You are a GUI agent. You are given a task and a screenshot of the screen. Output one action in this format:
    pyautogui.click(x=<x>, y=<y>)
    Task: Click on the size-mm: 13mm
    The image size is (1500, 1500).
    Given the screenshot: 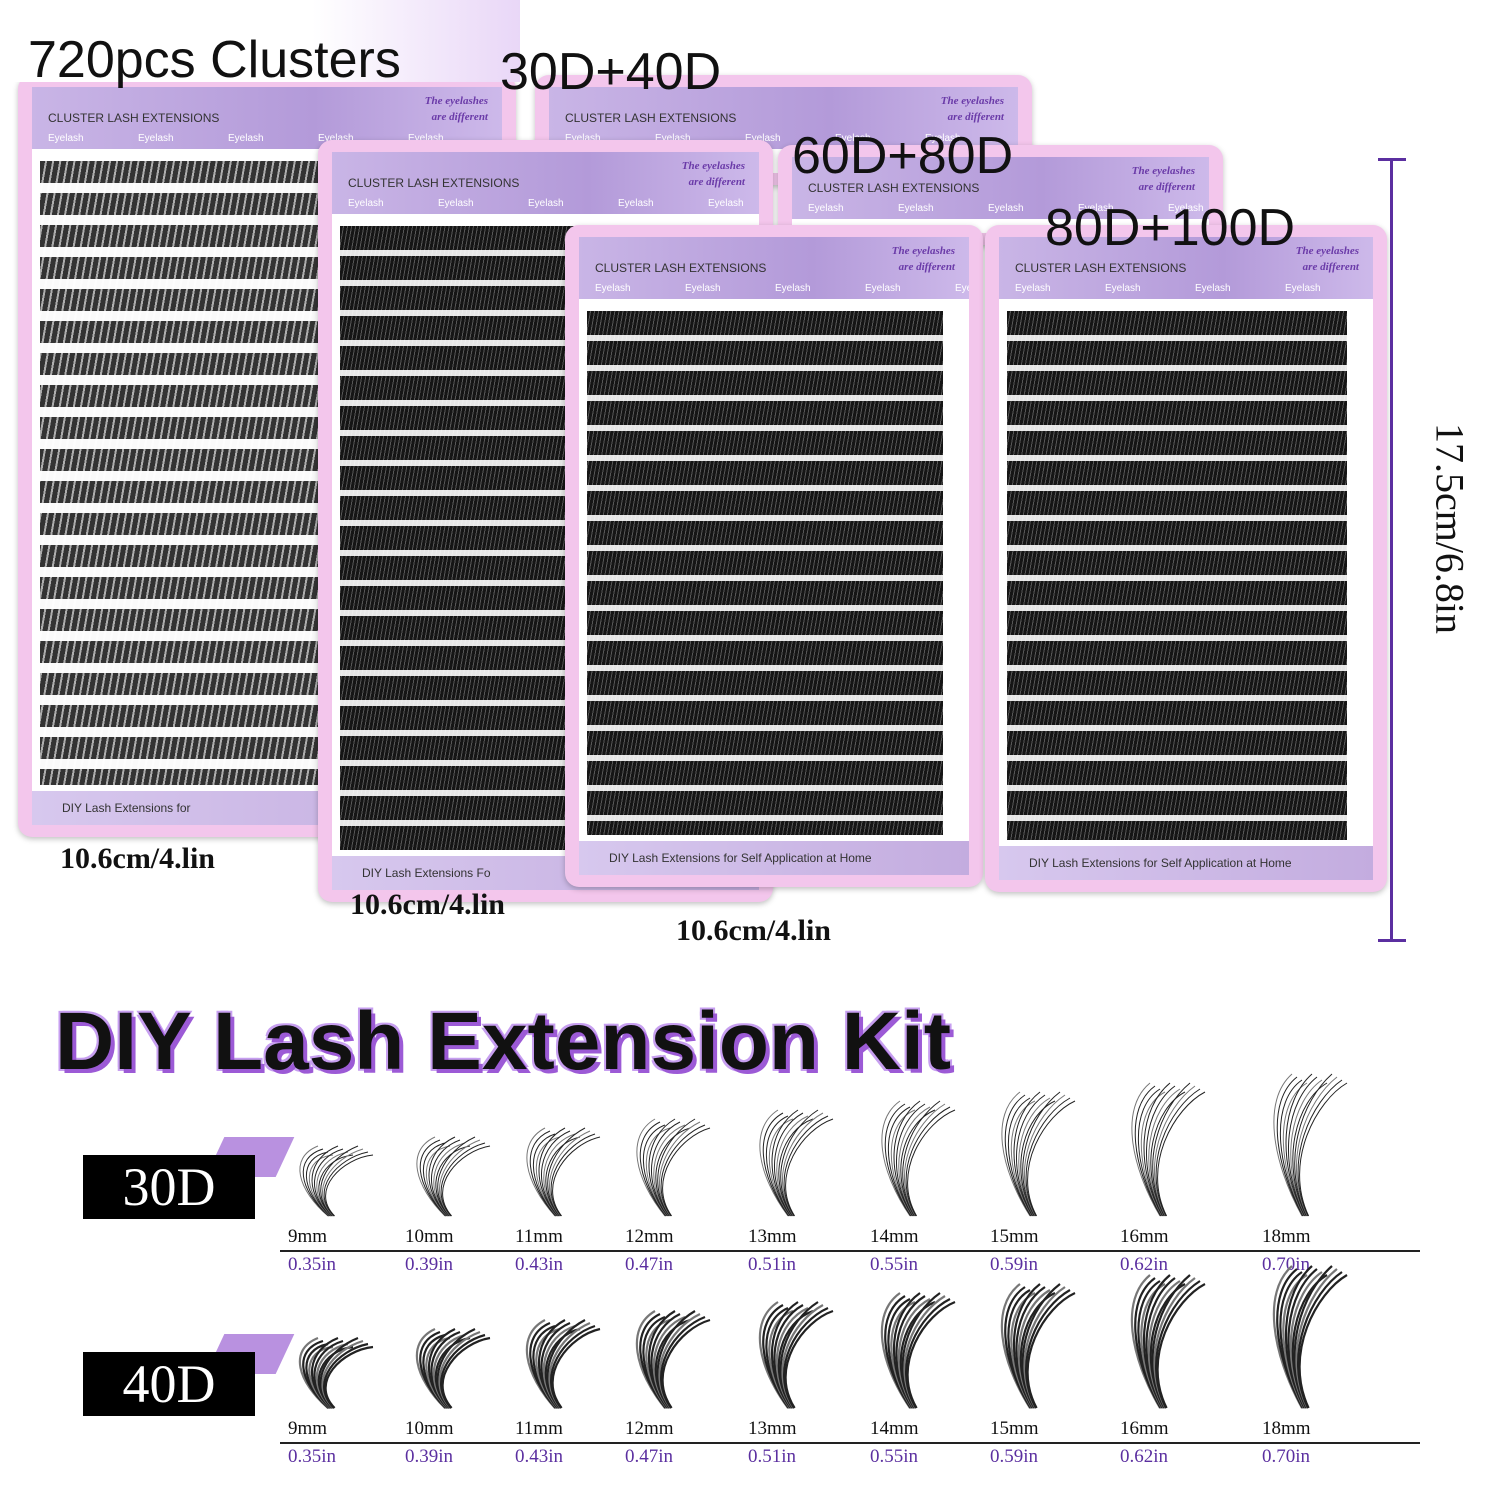 What is the action you would take?
    pyautogui.click(x=772, y=1428)
    